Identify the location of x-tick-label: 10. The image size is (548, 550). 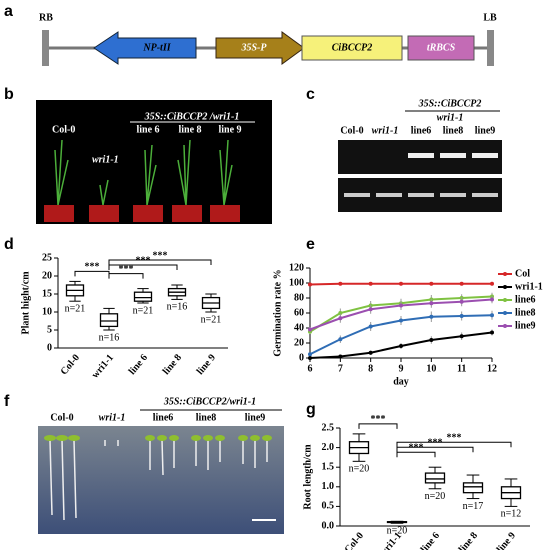
(431, 368).